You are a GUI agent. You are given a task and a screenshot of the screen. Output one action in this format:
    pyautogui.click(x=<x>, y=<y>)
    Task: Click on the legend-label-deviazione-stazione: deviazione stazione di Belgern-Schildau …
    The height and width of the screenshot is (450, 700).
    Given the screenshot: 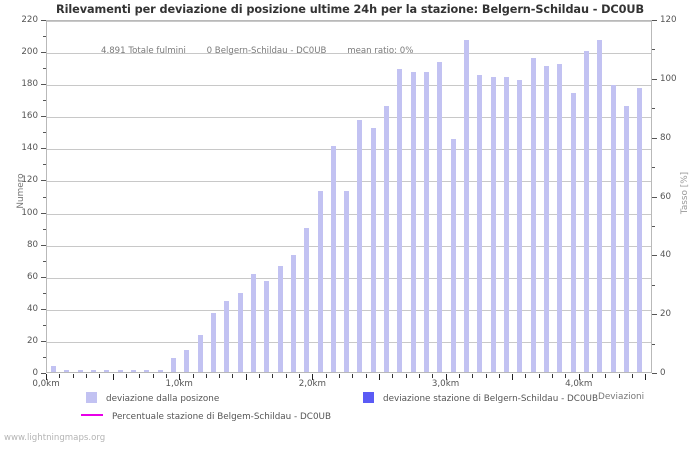 What is the action you would take?
    pyautogui.click(x=491, y=399)
    